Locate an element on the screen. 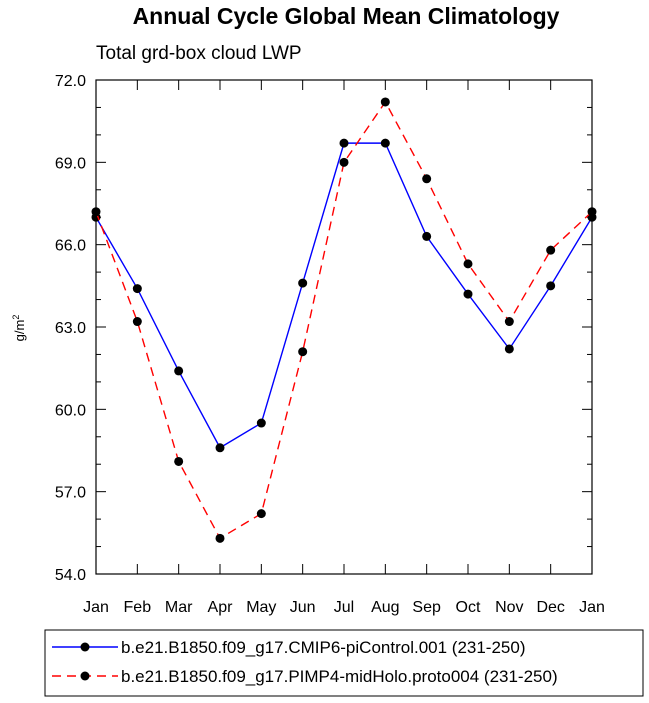 This screenshot has width=649, height=703. x-tick-label: Dec is located at coordinates (550, 607).